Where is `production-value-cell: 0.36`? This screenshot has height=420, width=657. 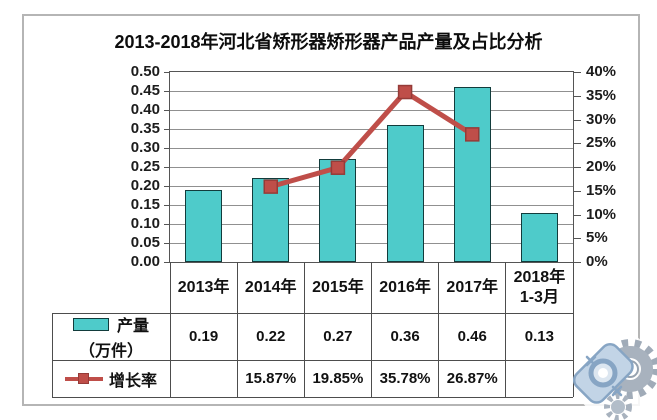
production-value-cell: 0.36 is located at coordinates (405, 336).